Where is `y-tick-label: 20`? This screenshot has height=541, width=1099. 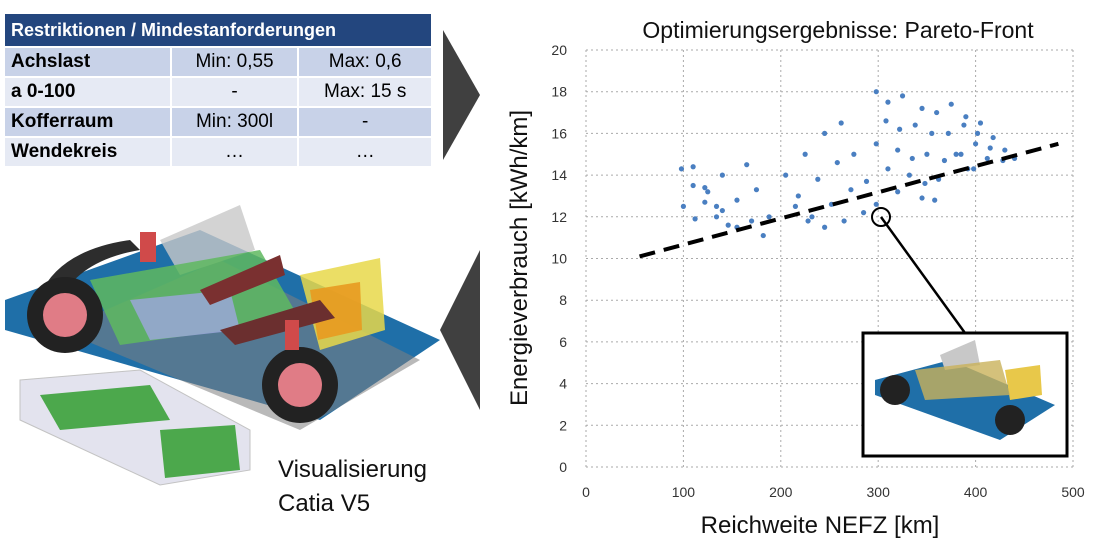 y-tick-label: 20 is located at coordinates (559, 50).